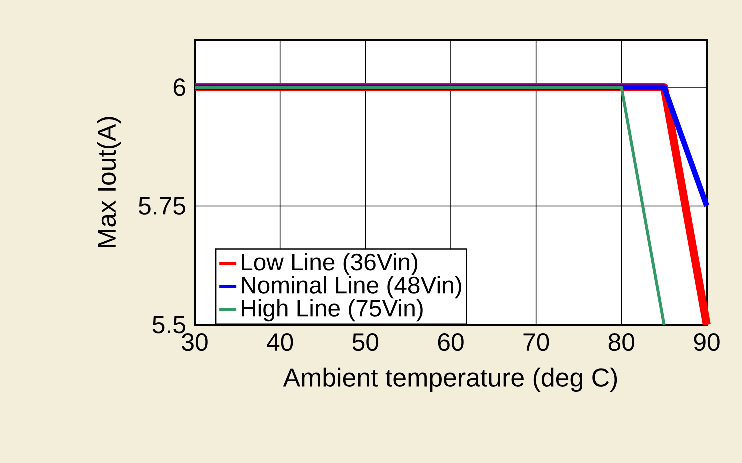  What do you see at coordinates (621, 342) in the screenshot?
I see `x-tick-label: 80` at bounding box center [621, 342].